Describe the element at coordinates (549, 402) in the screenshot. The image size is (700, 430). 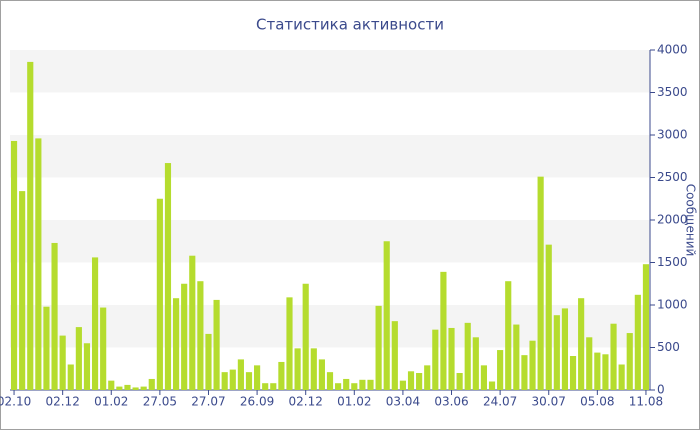
I see `x-tick-label: 30.07` at that location.